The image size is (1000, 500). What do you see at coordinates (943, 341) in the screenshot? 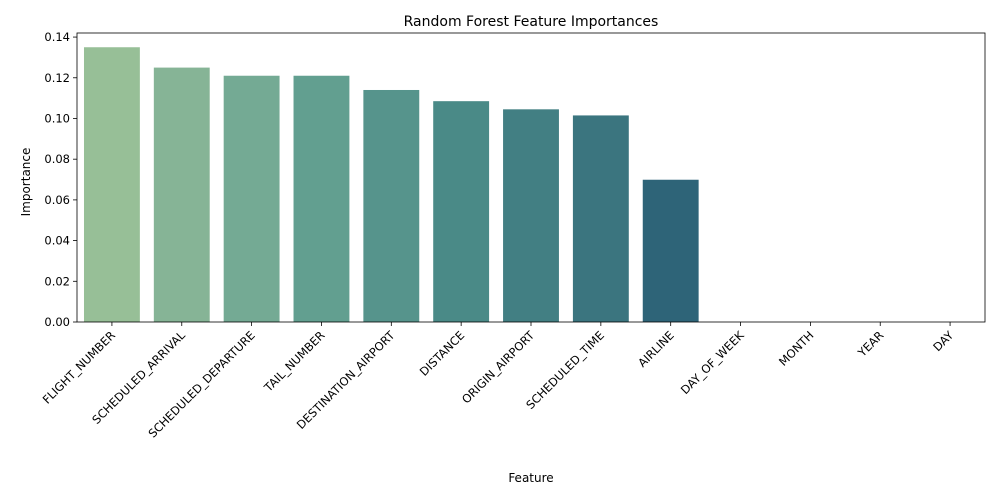
I see `x-tick-label: DAY` at bounding box center [943, 341].